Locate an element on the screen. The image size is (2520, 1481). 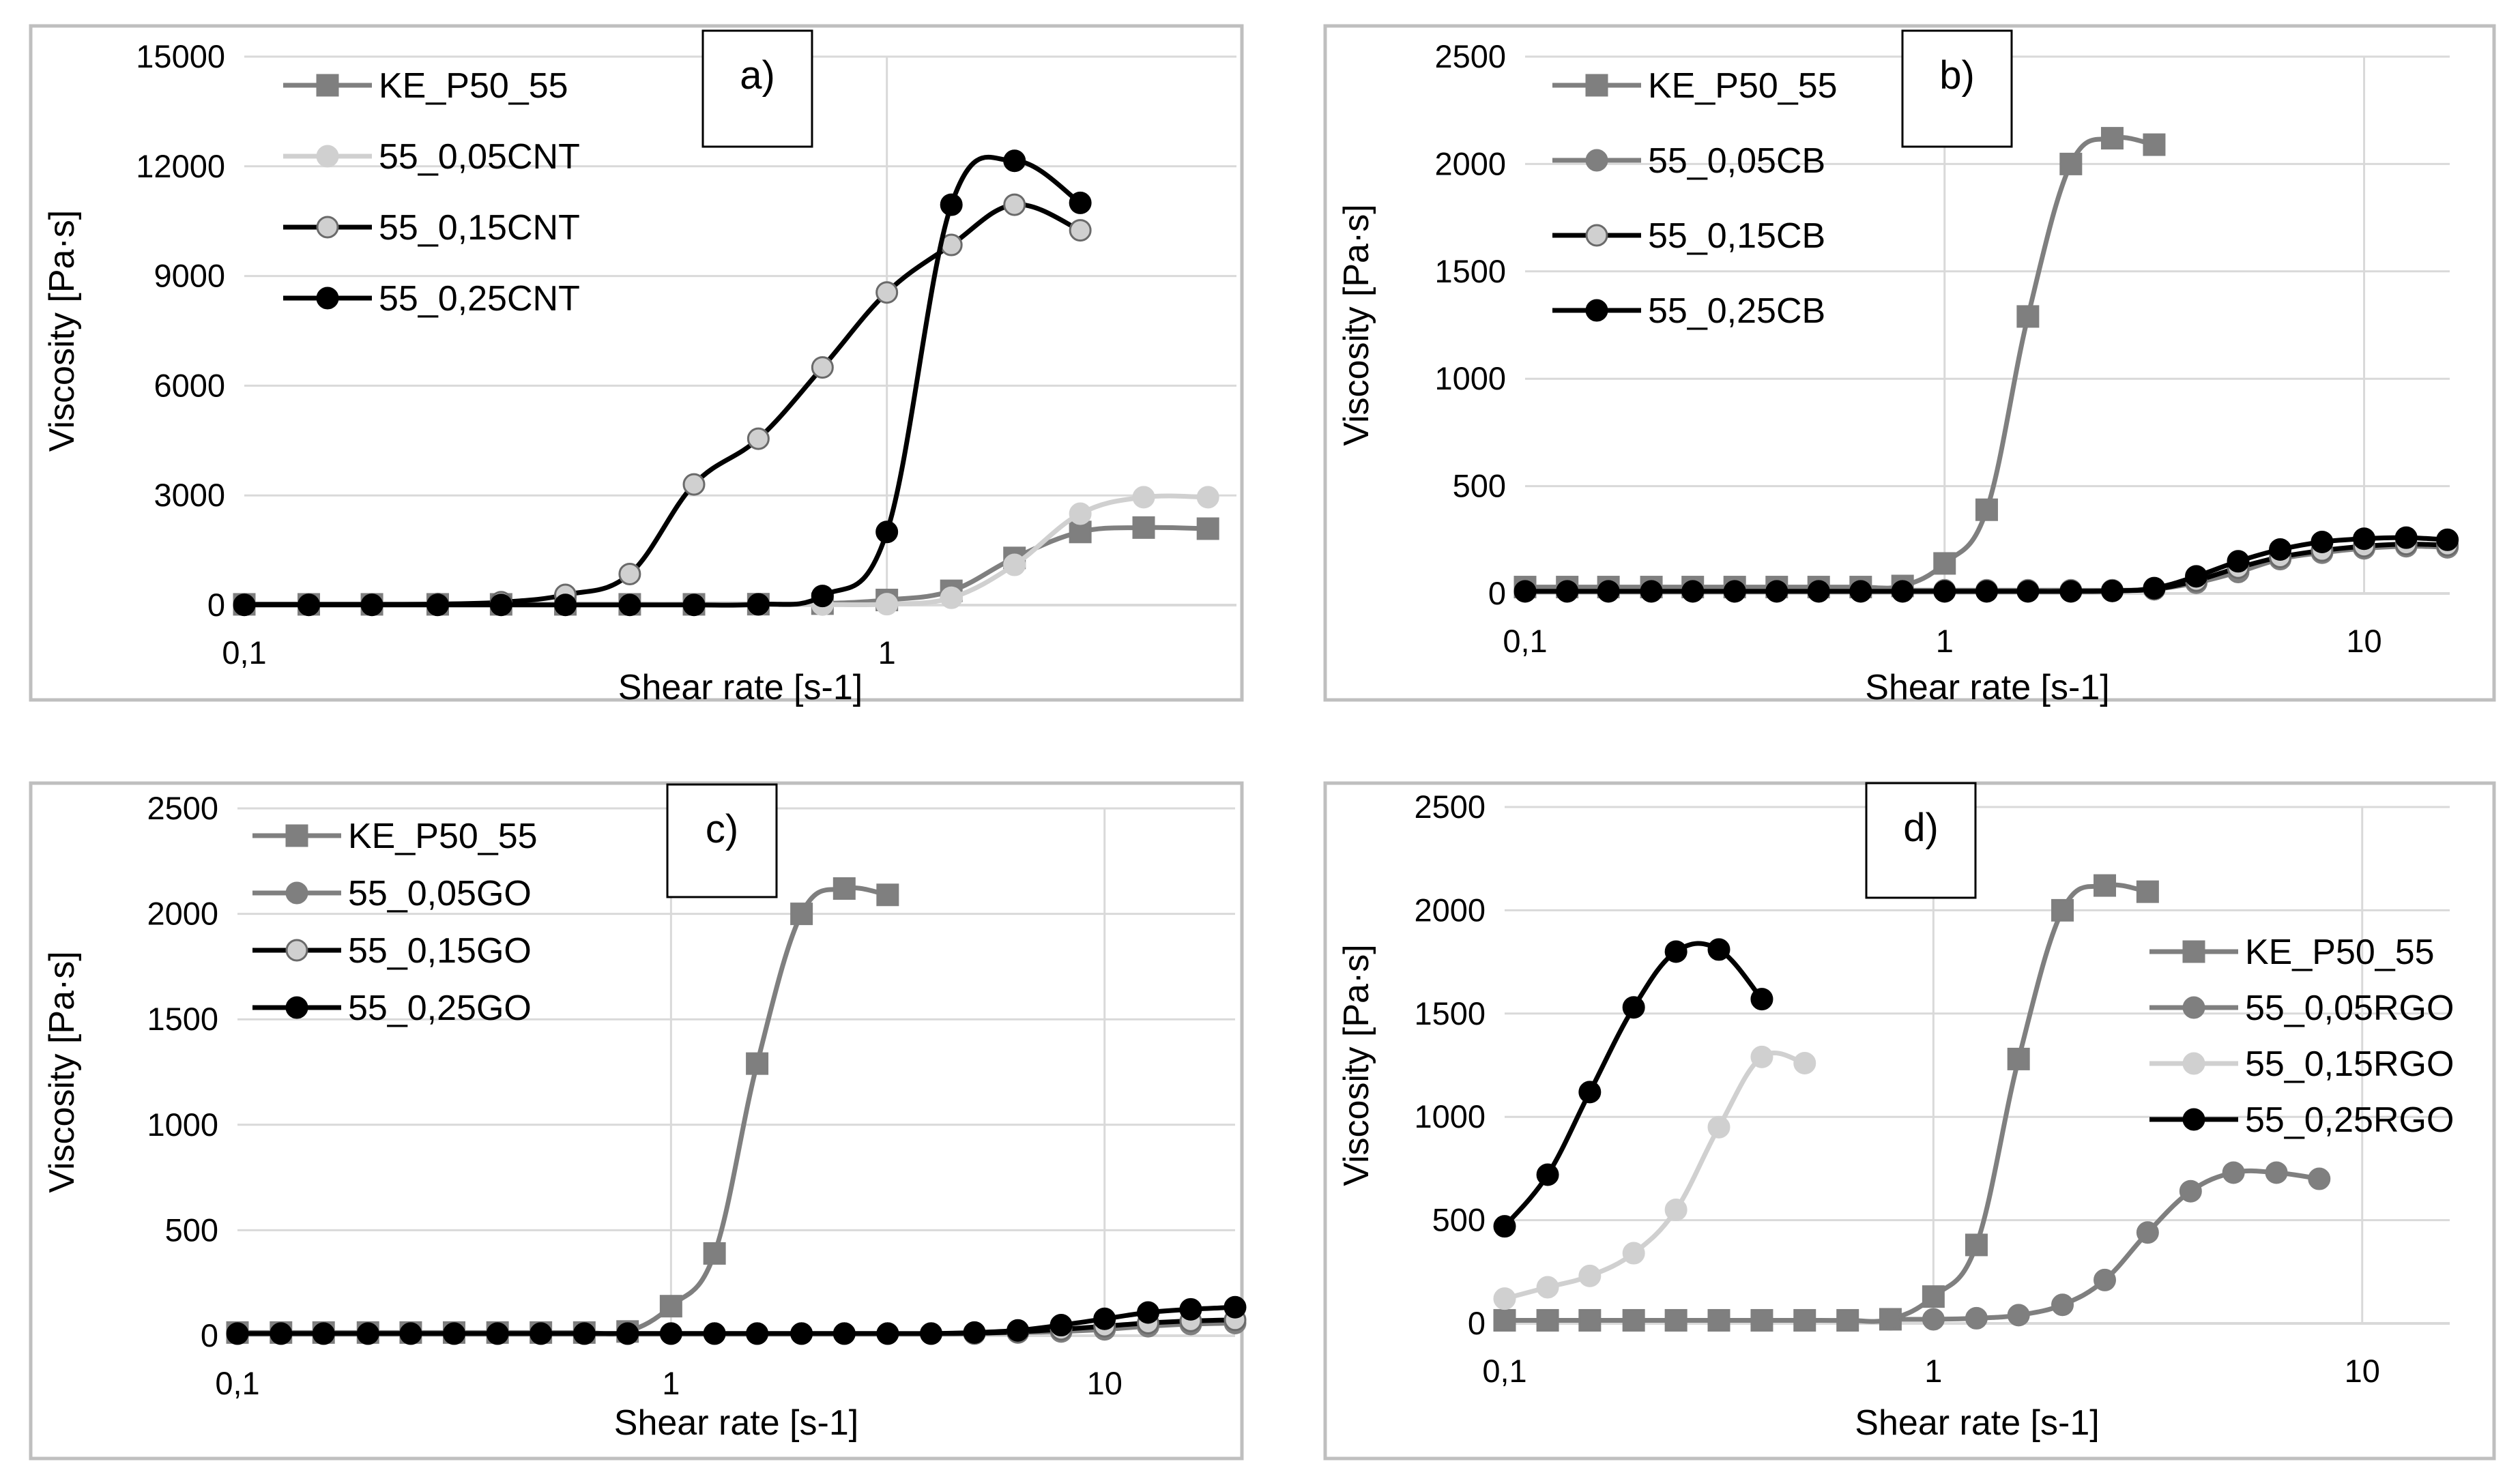
panel-label: d) is located at coordinates (1921, 828).